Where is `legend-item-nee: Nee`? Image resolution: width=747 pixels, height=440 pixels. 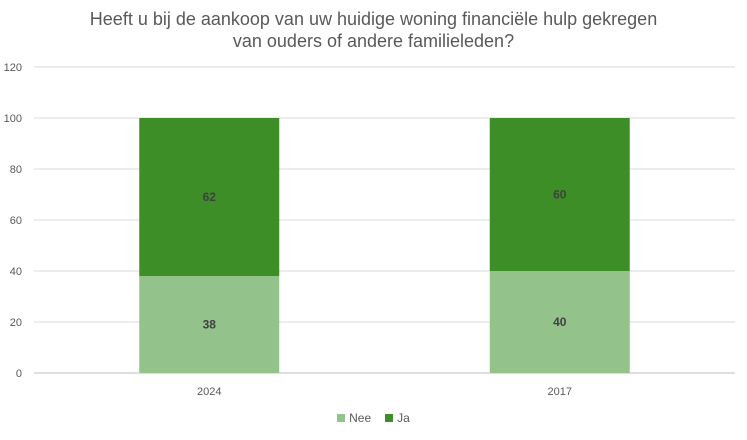
legend-item-nee: Nee is located at coordinates (354, 418).